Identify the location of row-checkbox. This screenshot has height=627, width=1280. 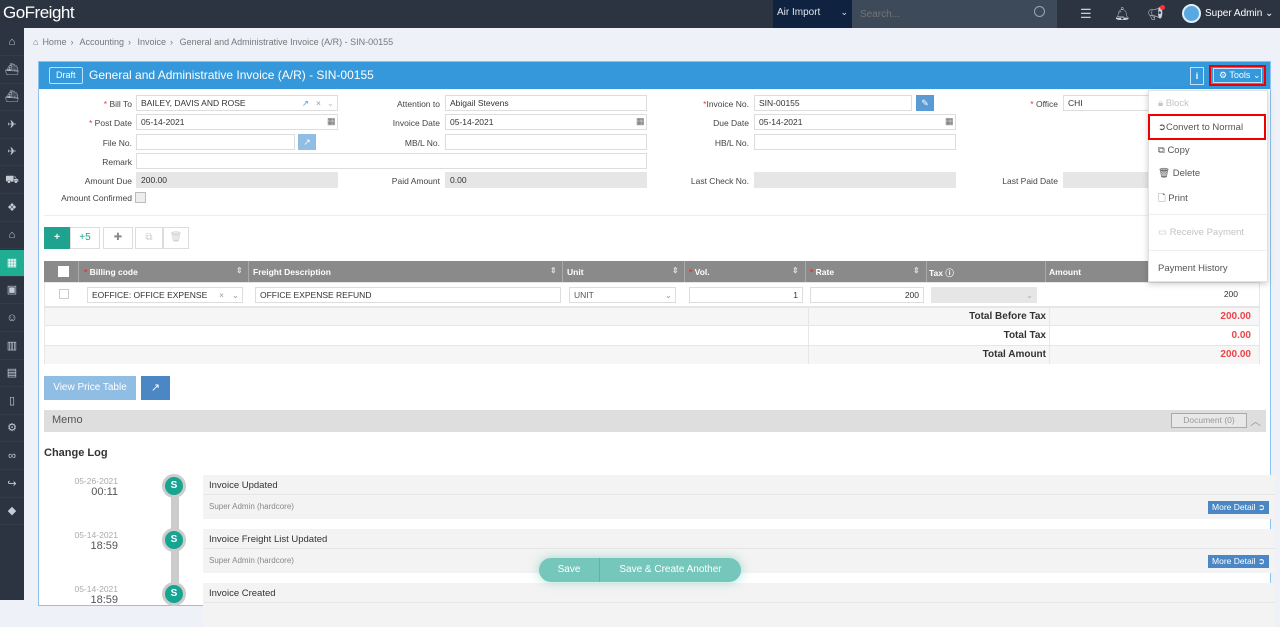
(64, 294).